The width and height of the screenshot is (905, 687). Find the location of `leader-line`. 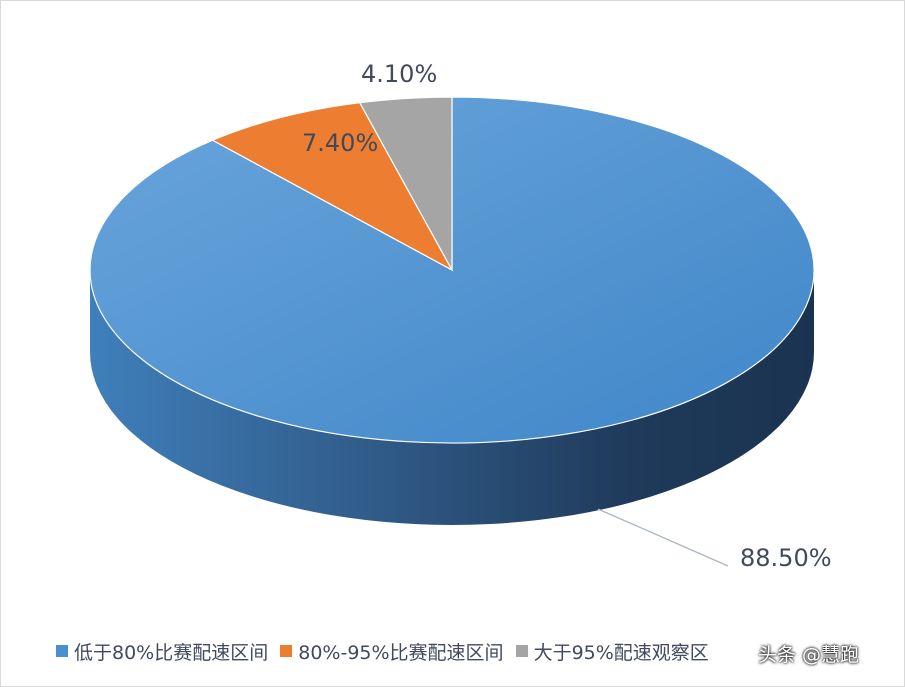

leader-line is located at coordinates (663, 537).